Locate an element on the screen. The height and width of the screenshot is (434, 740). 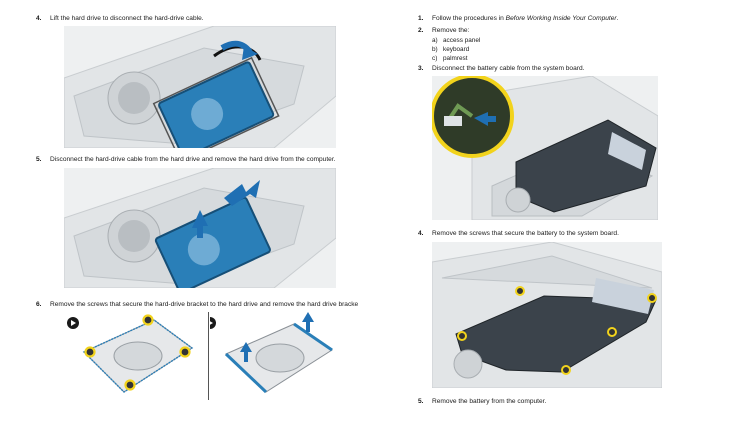
step-text: Remove the battery from the computer. is located at coordinates (489, 401).